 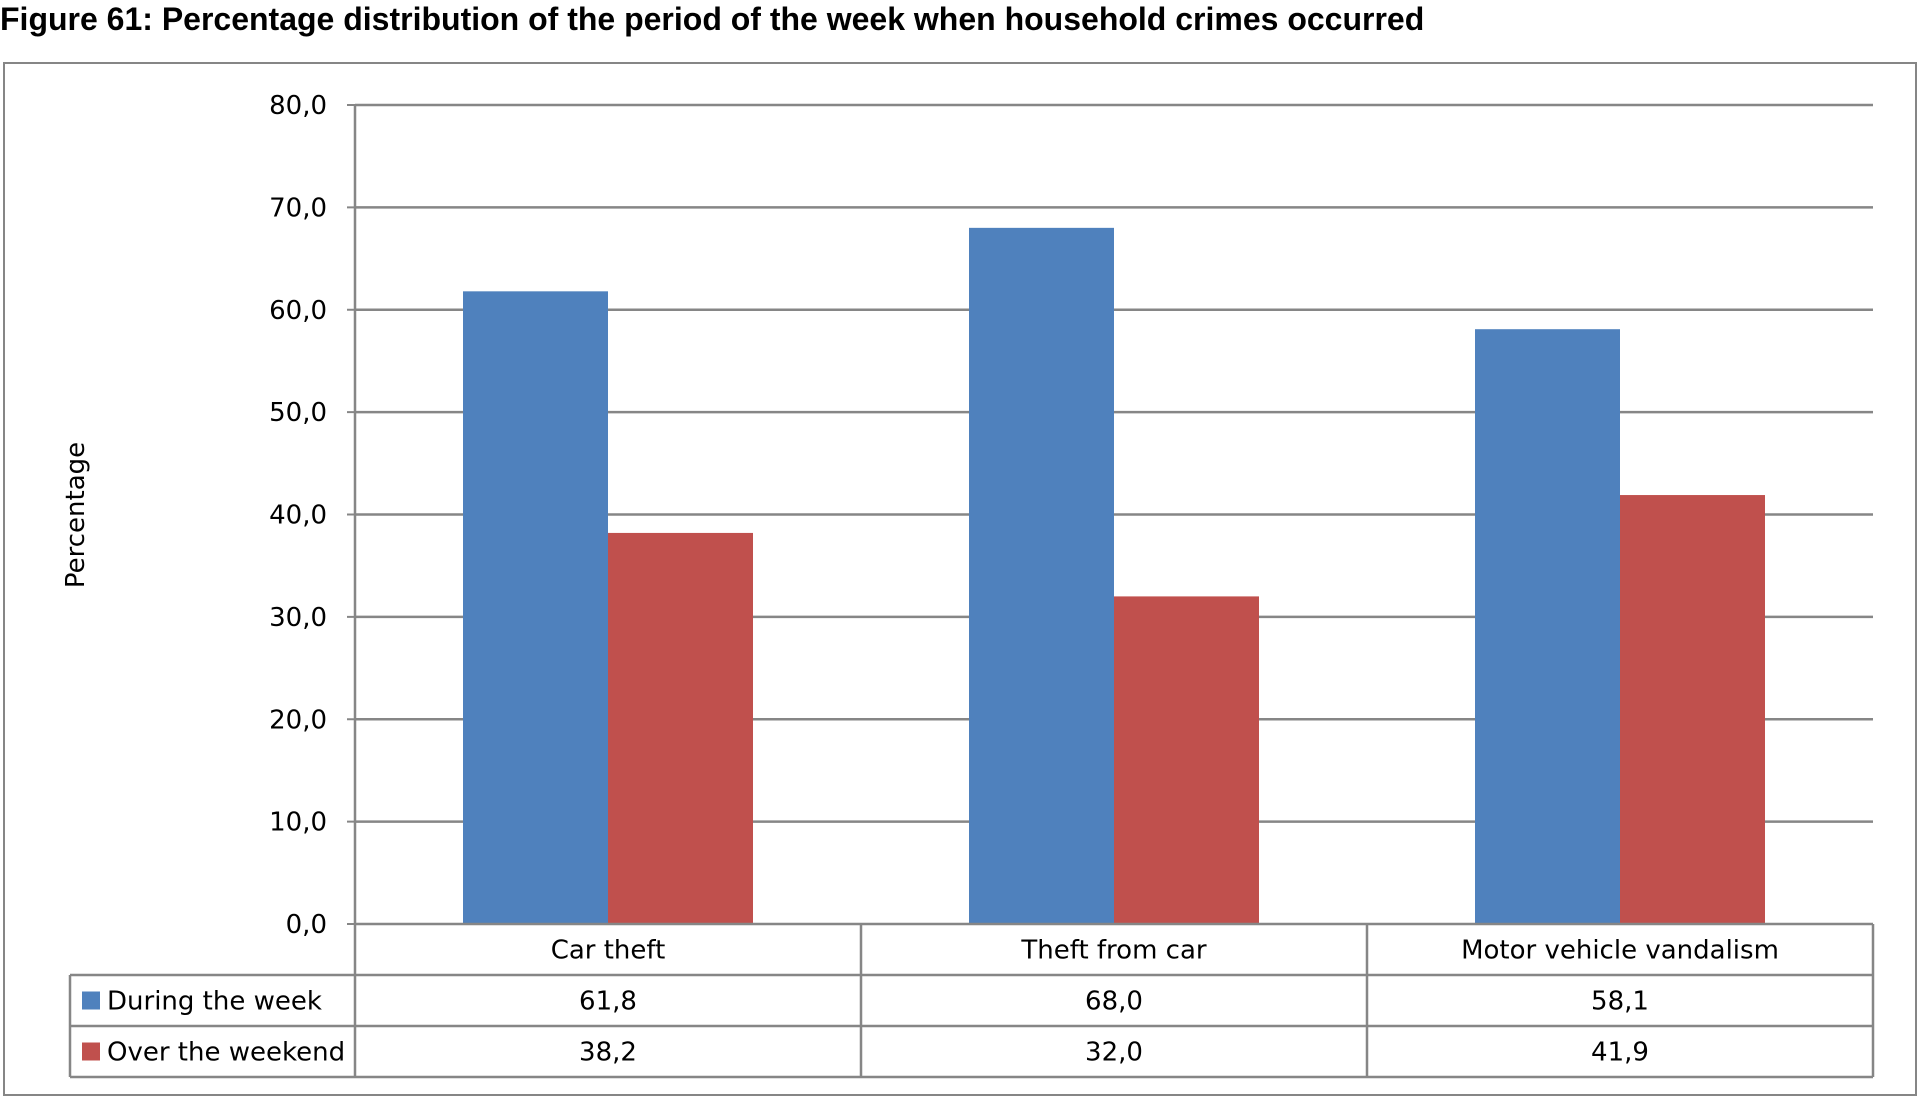 I want to click on y-axis-title: Percentage, so click(x=76, y=515).